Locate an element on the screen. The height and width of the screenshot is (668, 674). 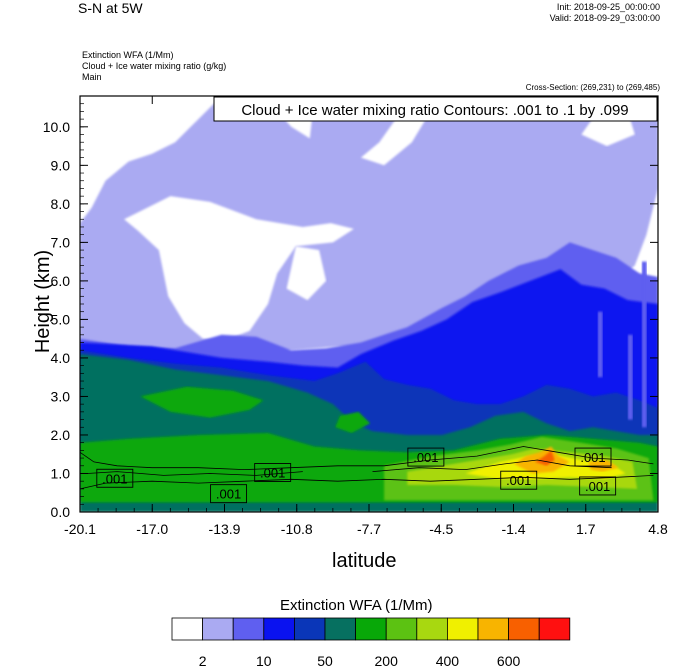
y-tick-label: 7.0 is located at coordinates (61, 242).